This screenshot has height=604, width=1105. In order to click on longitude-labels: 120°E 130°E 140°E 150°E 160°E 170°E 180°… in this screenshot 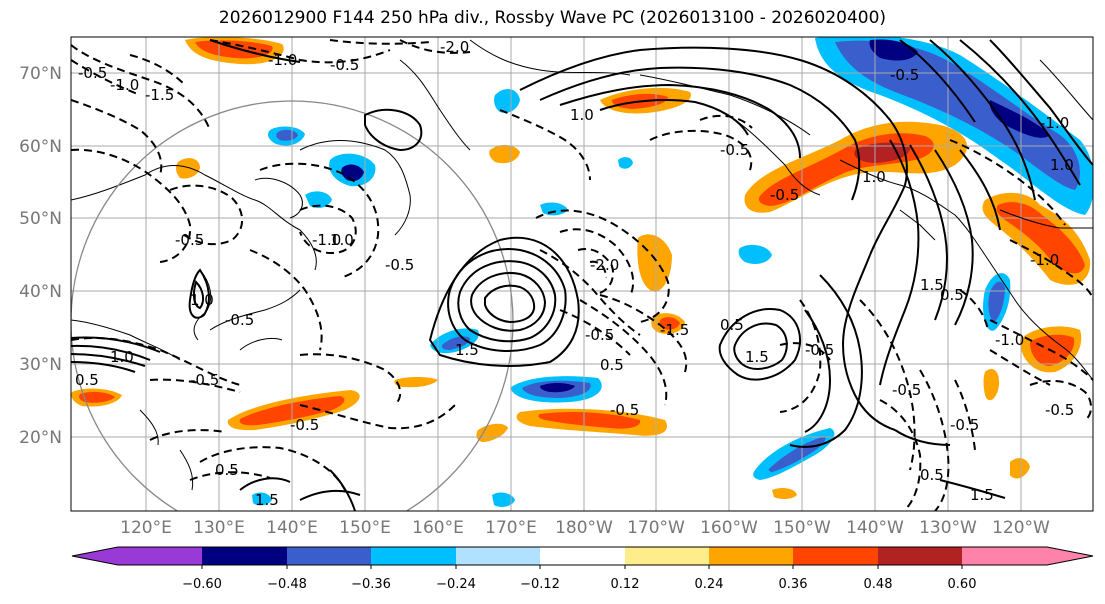, I will do `click(585, 528)`.